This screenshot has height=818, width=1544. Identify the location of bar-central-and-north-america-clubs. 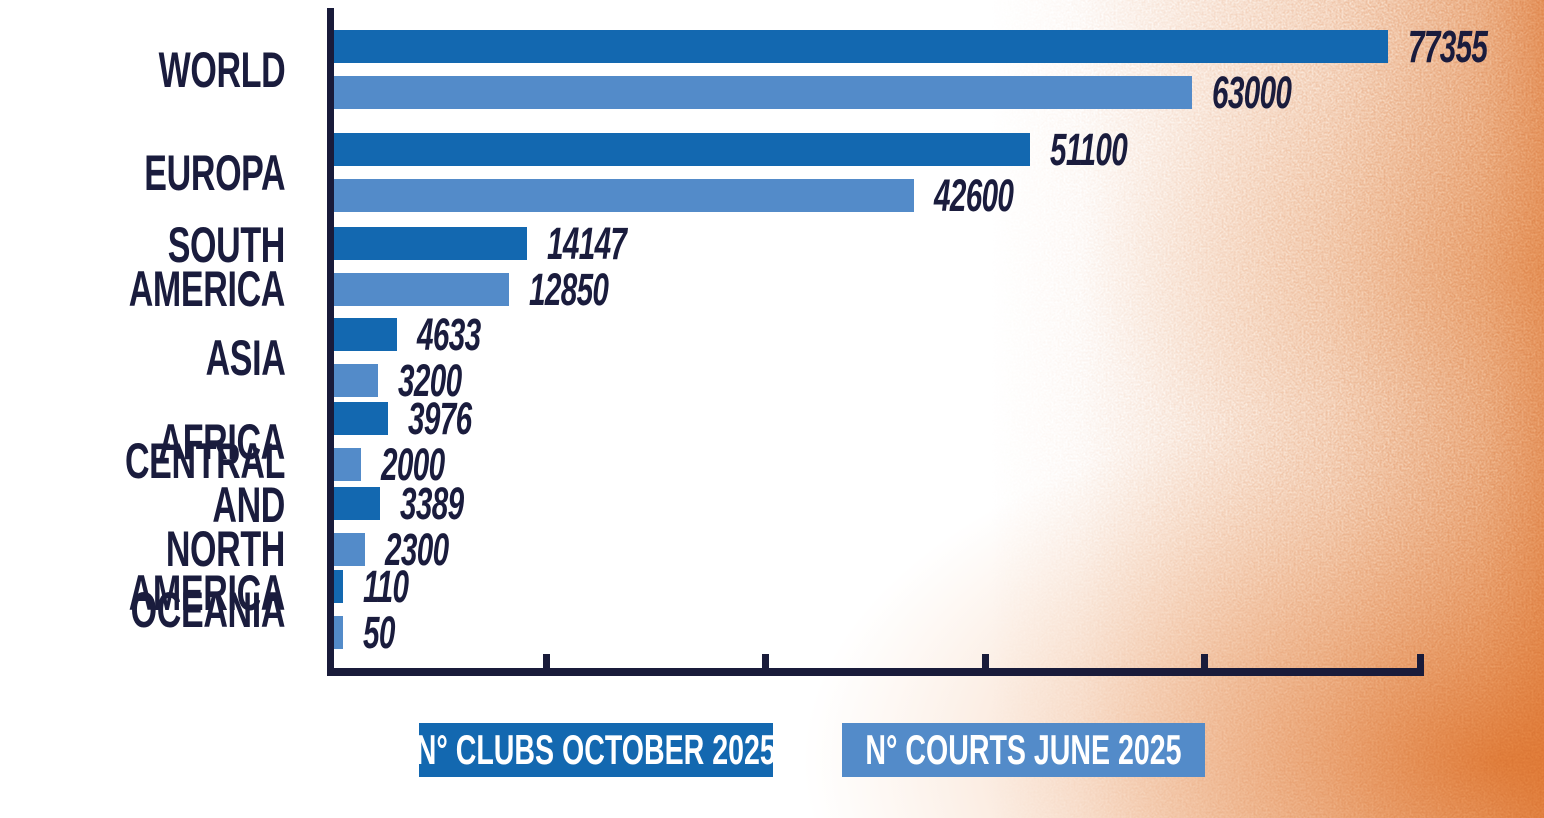
(357, 503).